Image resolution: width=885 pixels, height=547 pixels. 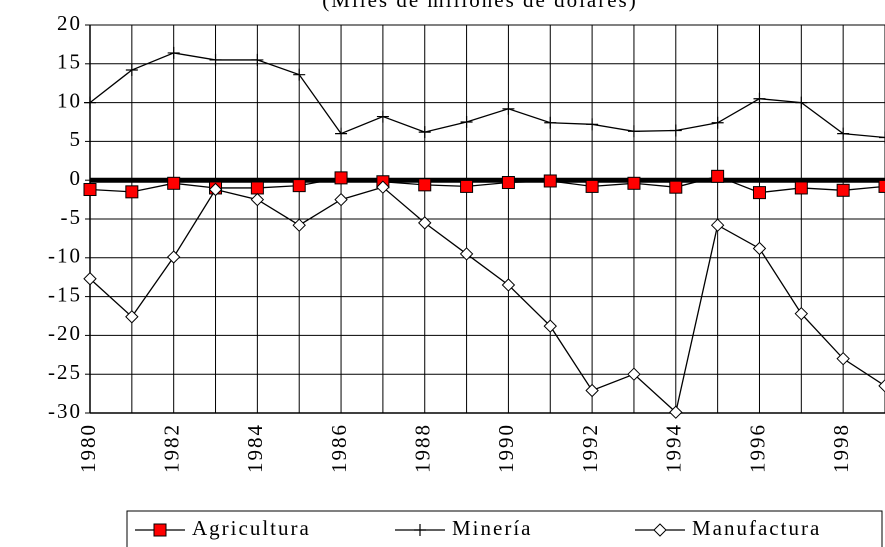 What do you see at coordinates (251, 528) in the screenshot?
I see `legend-label: Agricultura` at bounding box center [251, 528].